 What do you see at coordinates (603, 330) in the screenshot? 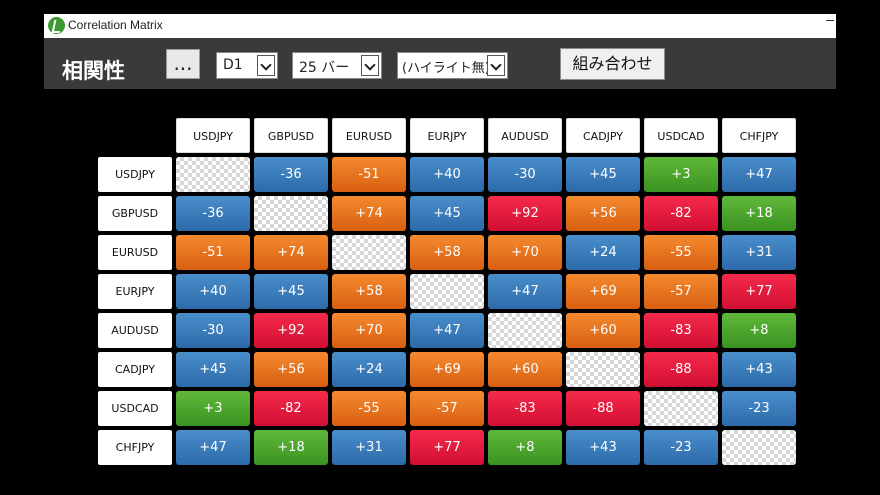
I see `matrix-cell-audusd-cadjpy: +60` at bounding box center [603, 330].